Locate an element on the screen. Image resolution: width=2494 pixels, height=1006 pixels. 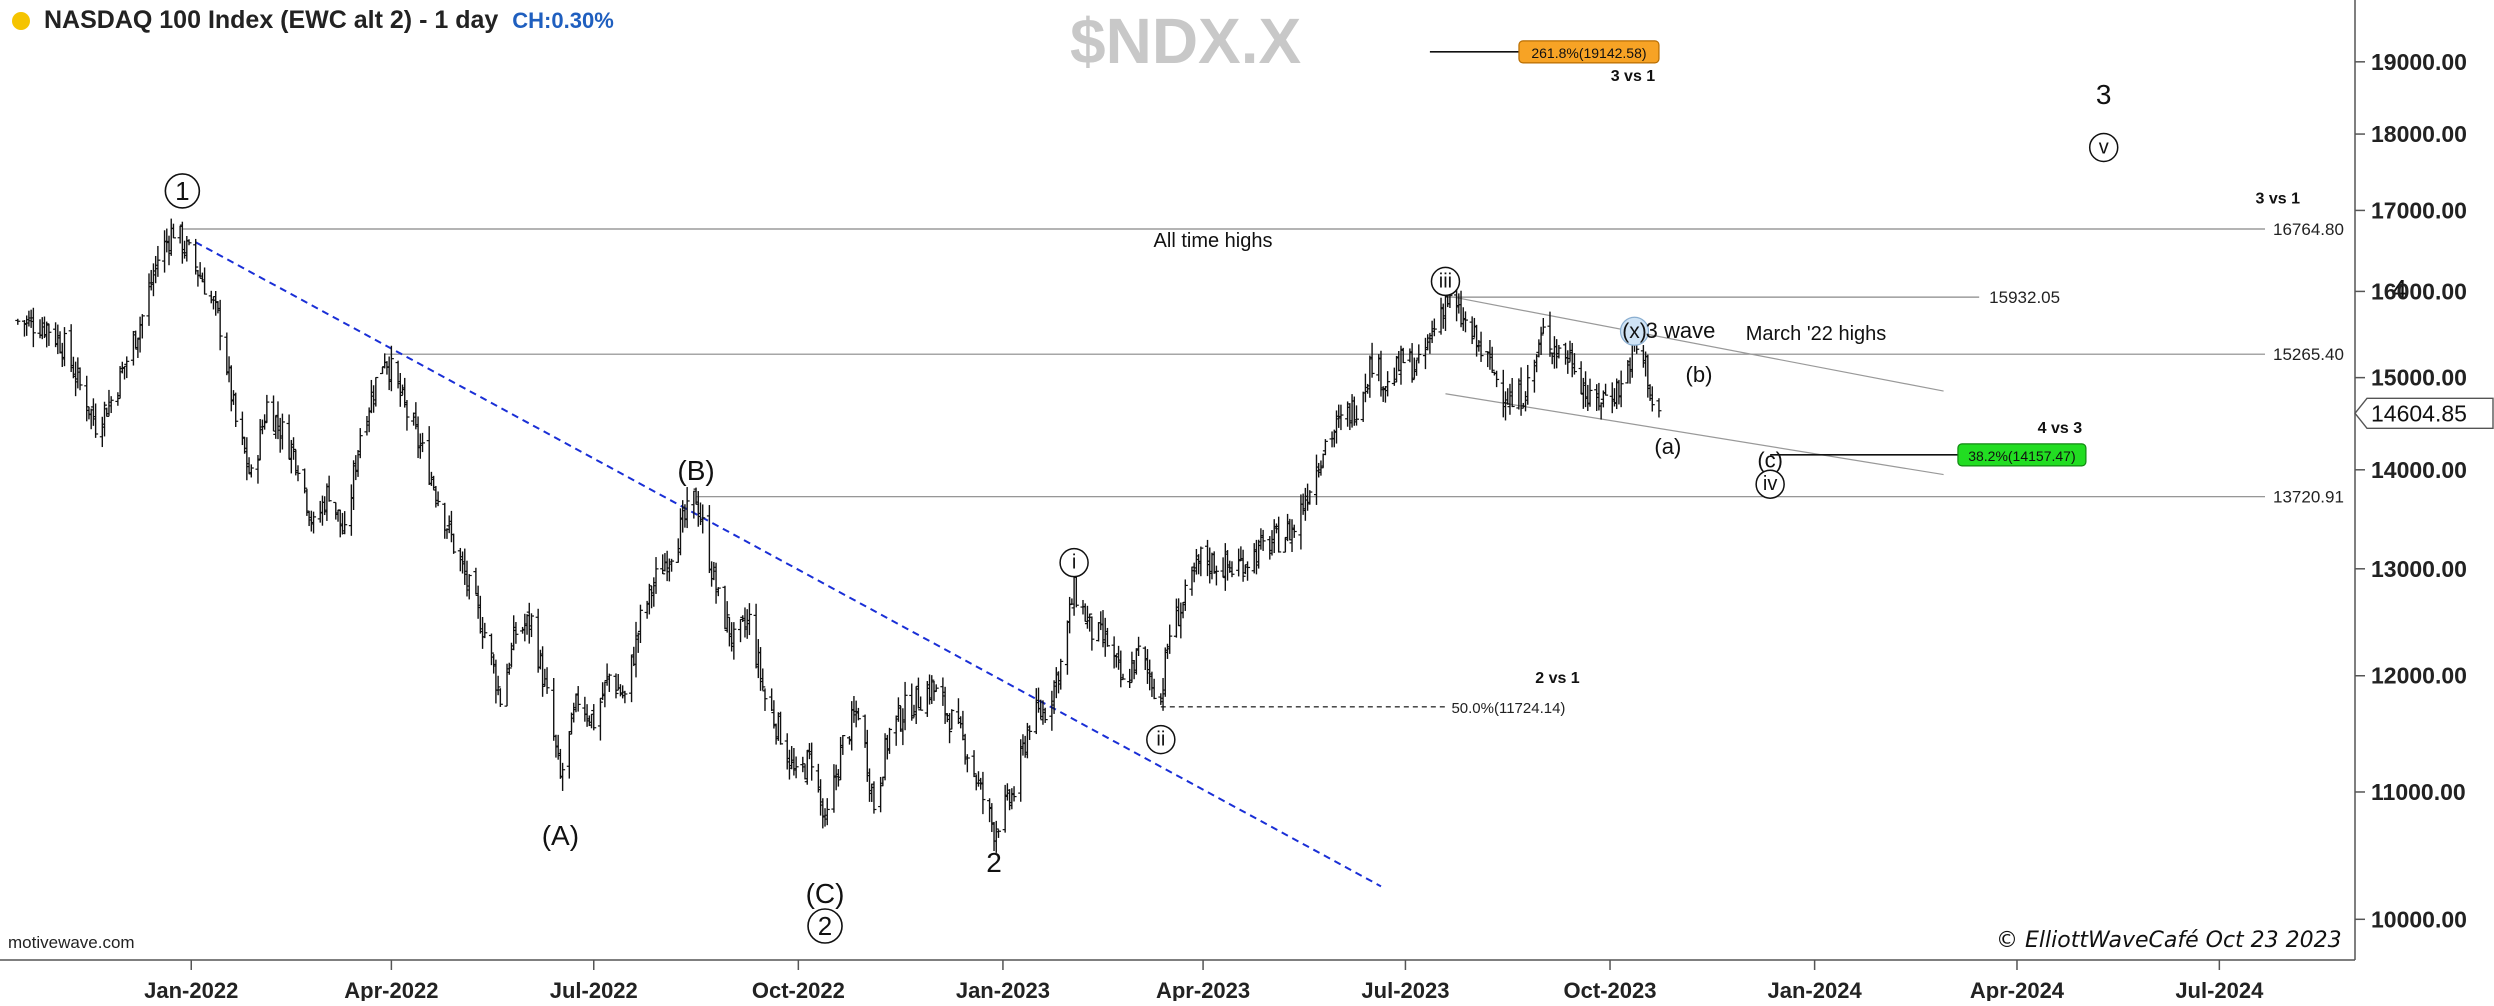
x-tick-label: Jul-2022 is located at coordinates (594, 989).